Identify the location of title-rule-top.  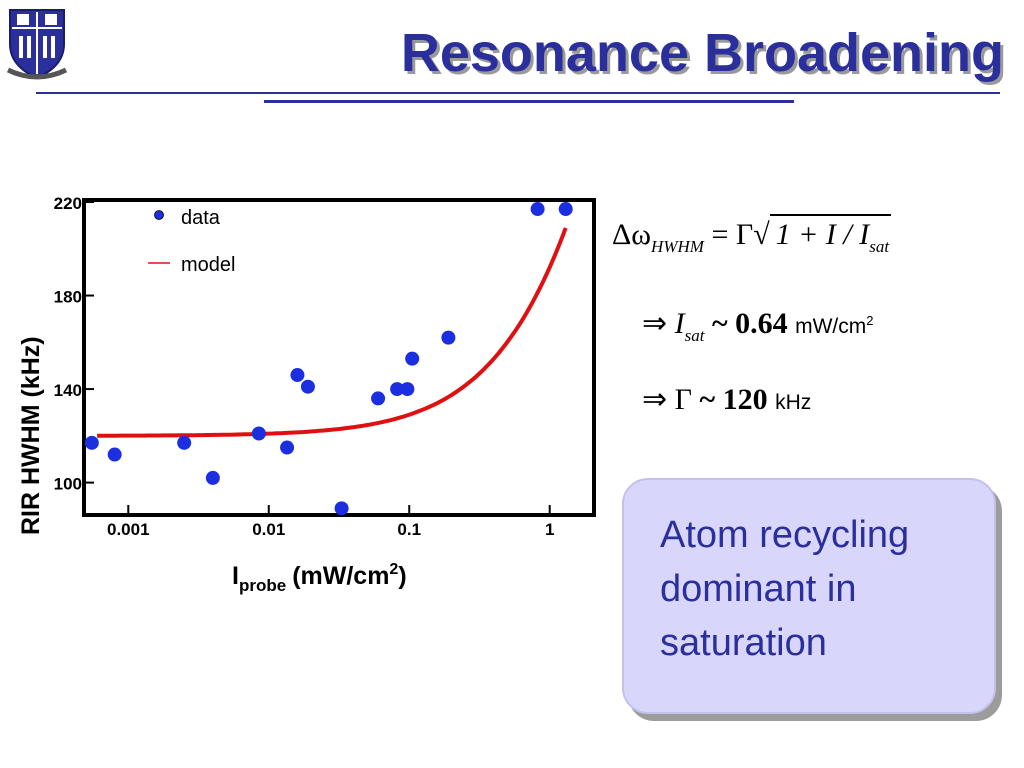
(518, 93).